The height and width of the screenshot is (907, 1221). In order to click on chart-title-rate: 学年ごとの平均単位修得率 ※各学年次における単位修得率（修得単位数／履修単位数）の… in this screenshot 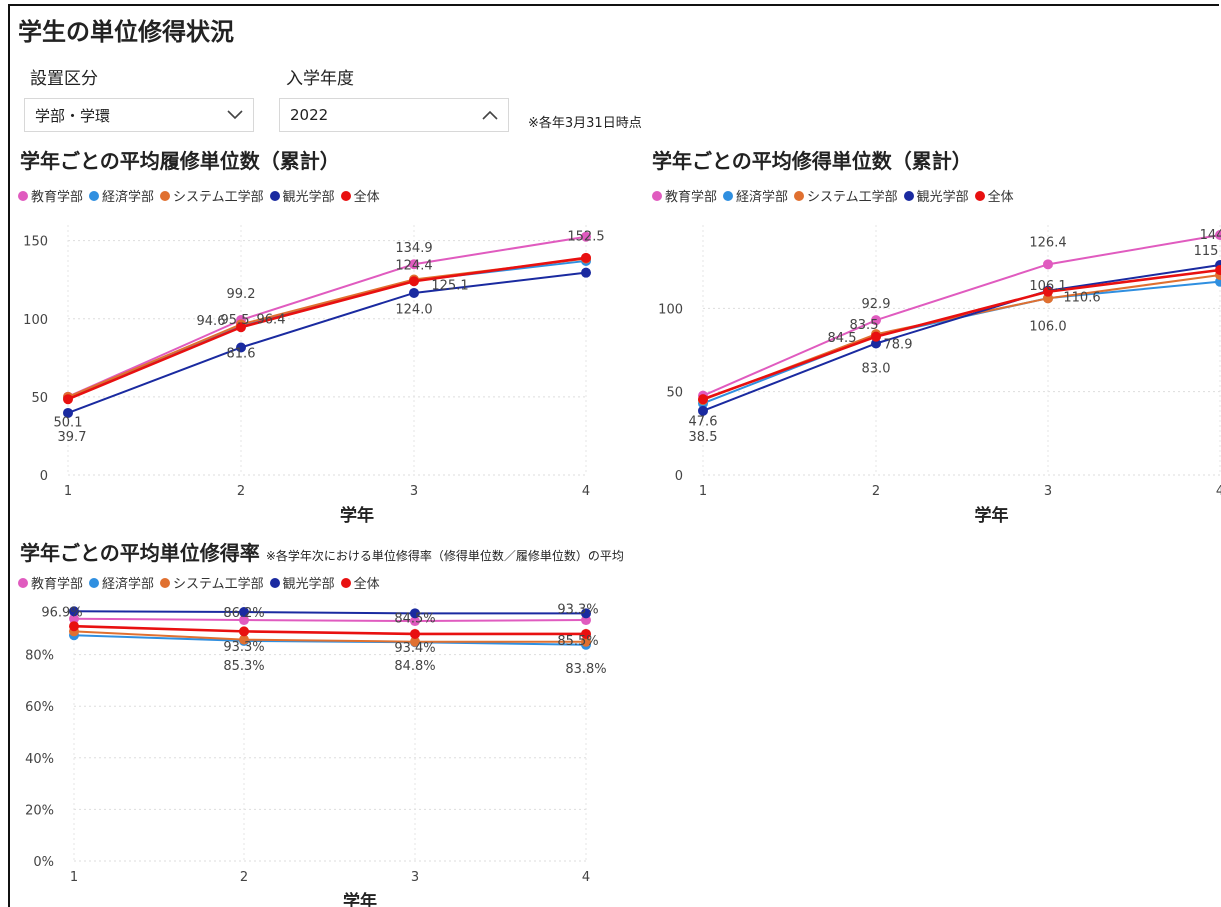, I will do `click(322, 551)`.